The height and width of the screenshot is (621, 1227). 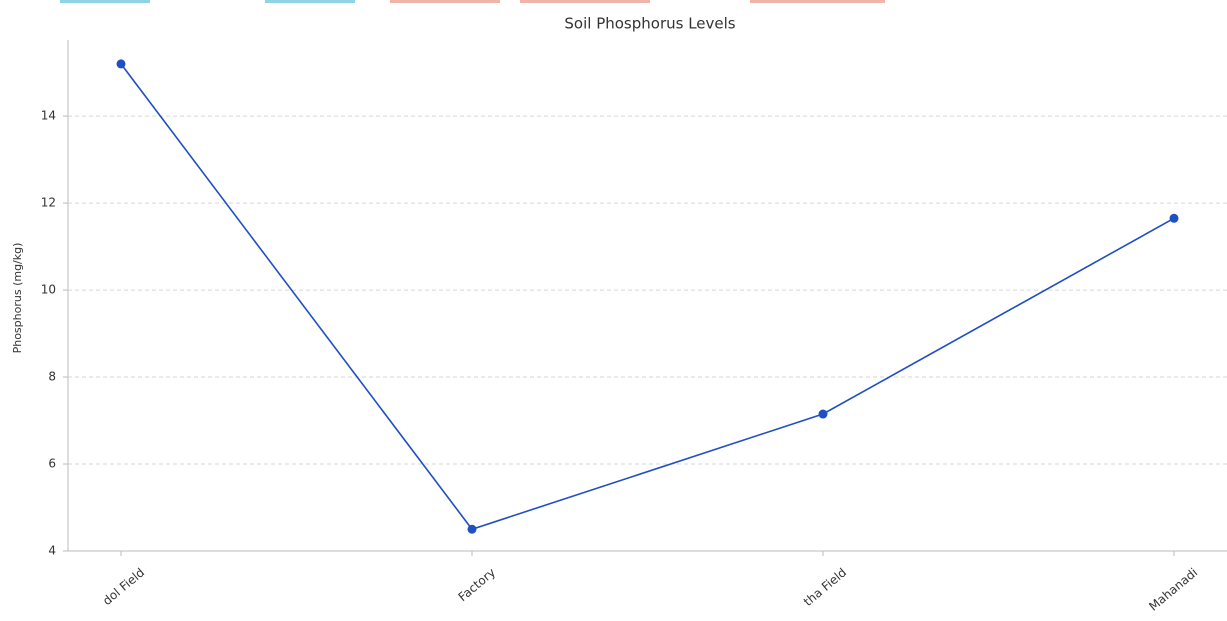 I want to click on x-tick-label: Factory, so click(x=477, y=584).